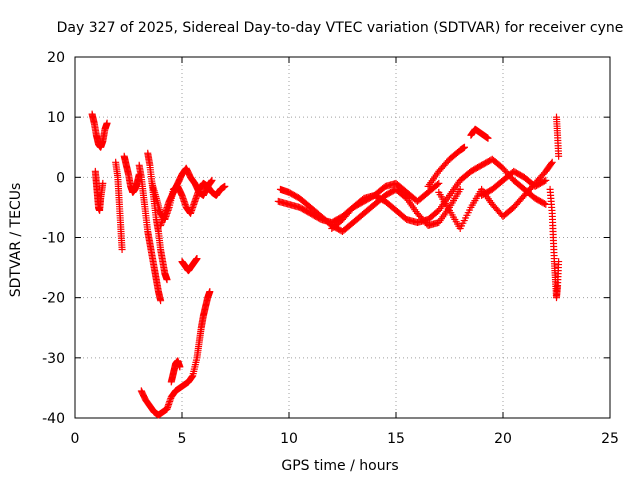 The image size is (640, 480). I want to click on y-tick-label: -20, so click(53, 299).